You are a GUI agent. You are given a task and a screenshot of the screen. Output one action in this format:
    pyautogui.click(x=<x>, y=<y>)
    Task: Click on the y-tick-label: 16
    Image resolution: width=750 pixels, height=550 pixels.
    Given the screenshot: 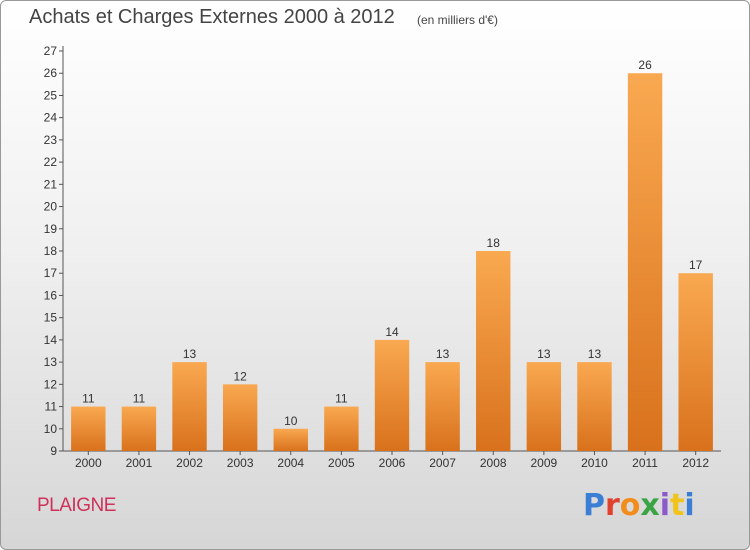 What is the action you would take?
    pyautogui.click(x=51, y=295)
    